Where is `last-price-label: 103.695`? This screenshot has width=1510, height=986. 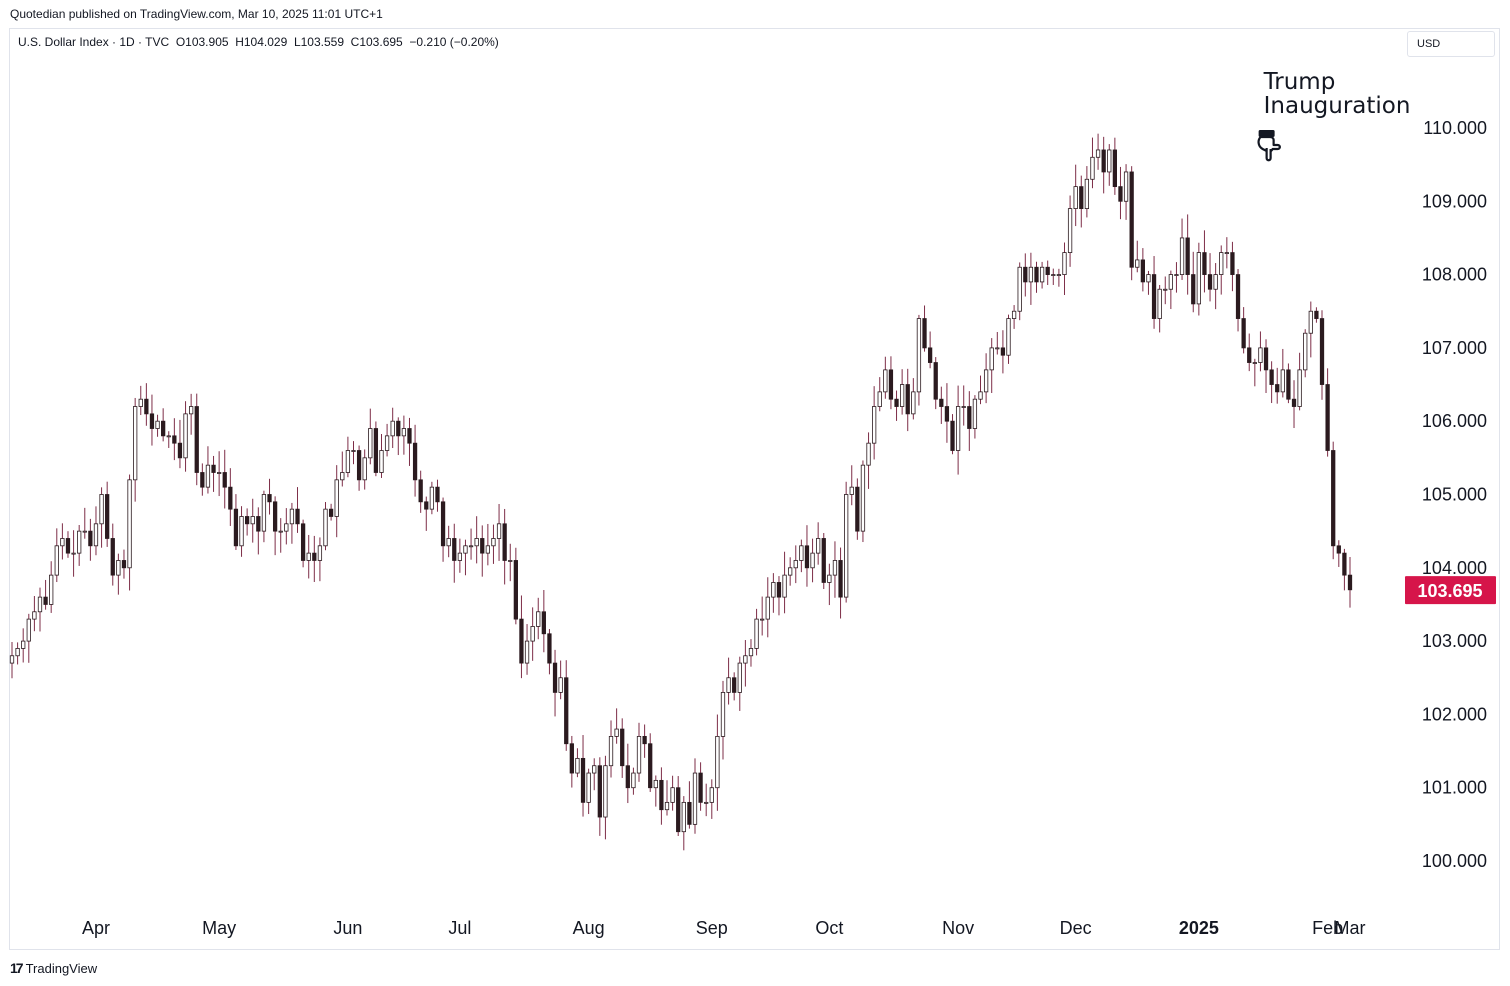 last-price-label: 103.695 is located at coordinates (1449, 591).